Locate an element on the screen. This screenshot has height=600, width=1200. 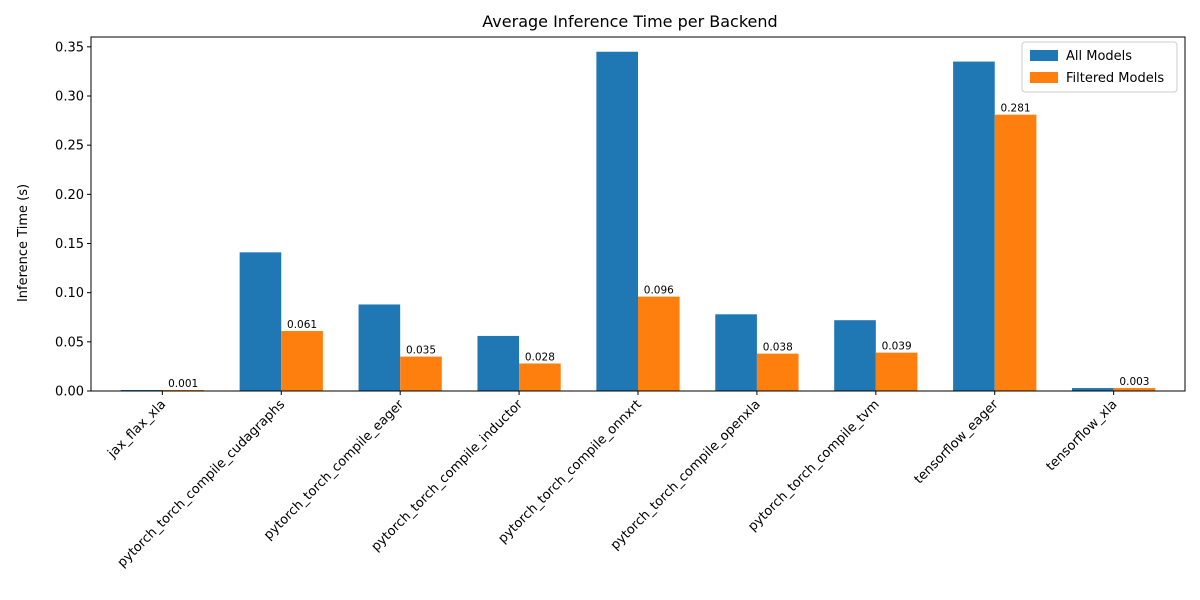
bar-all-models-pytorch_torch_compile_inductor is located at coordinates (498, 363).